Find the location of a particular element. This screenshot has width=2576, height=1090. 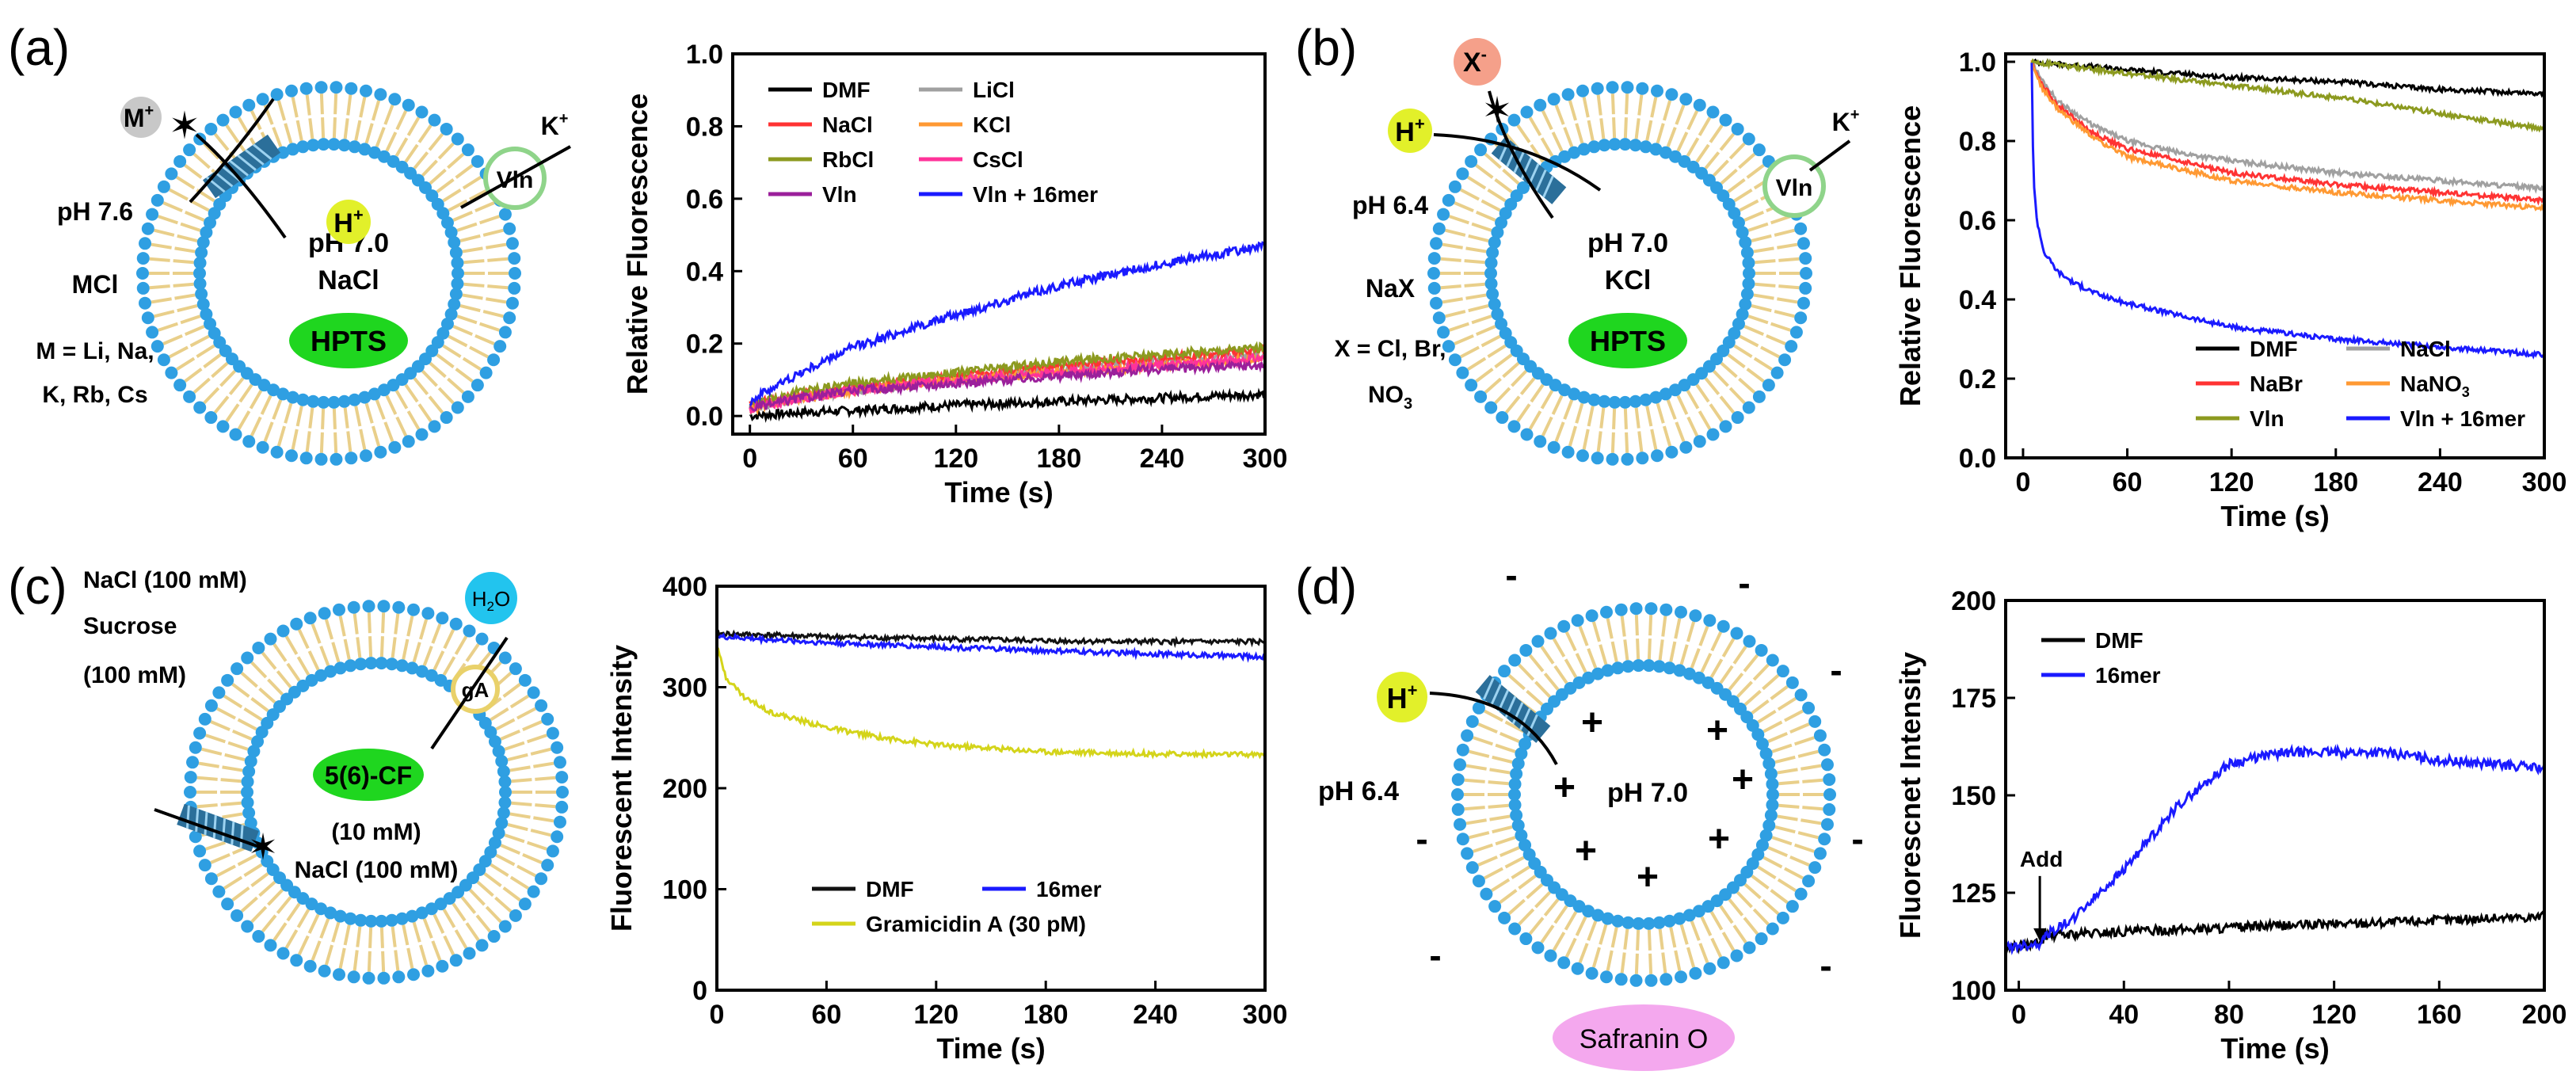

y-tick-label: 0.6 is located at coordinates (705, 200).